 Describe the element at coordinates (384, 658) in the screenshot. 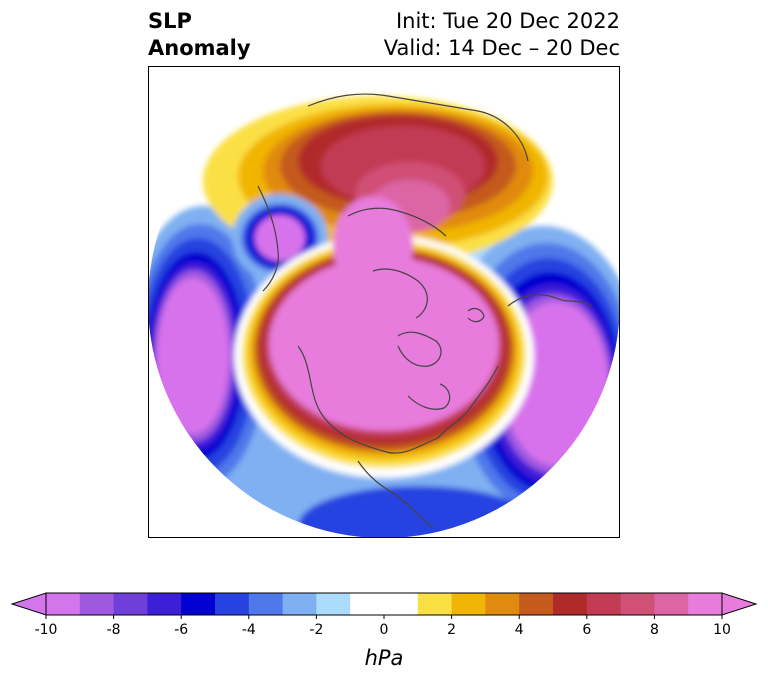

I see `colorbar-unit-label: hPa` at that location.